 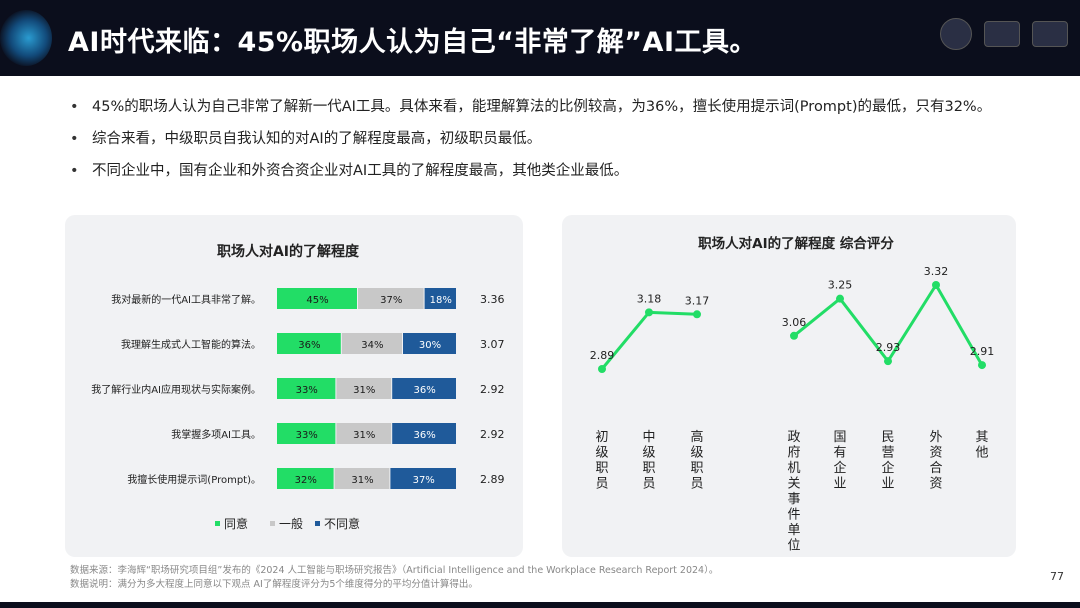 What do you see at coordinates (236, 523) in the screenshot?
I see `legend-label: 同意` at bounding box center [236, 523].